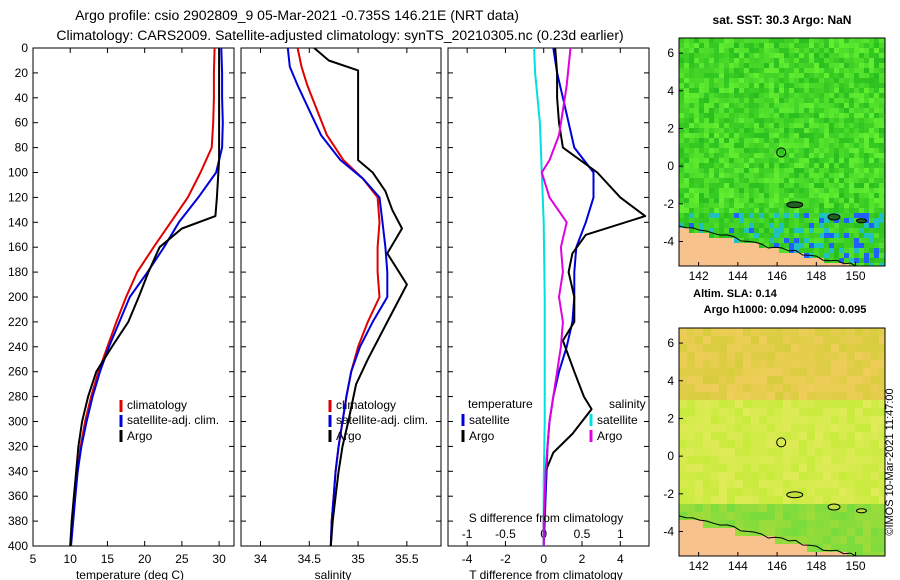 This screenshot has height=580, width=900. What do you see at coordinates (670, 128) in the screenshot?
I see `map-y-tick-label: 2` at bounding box center [670, 128].